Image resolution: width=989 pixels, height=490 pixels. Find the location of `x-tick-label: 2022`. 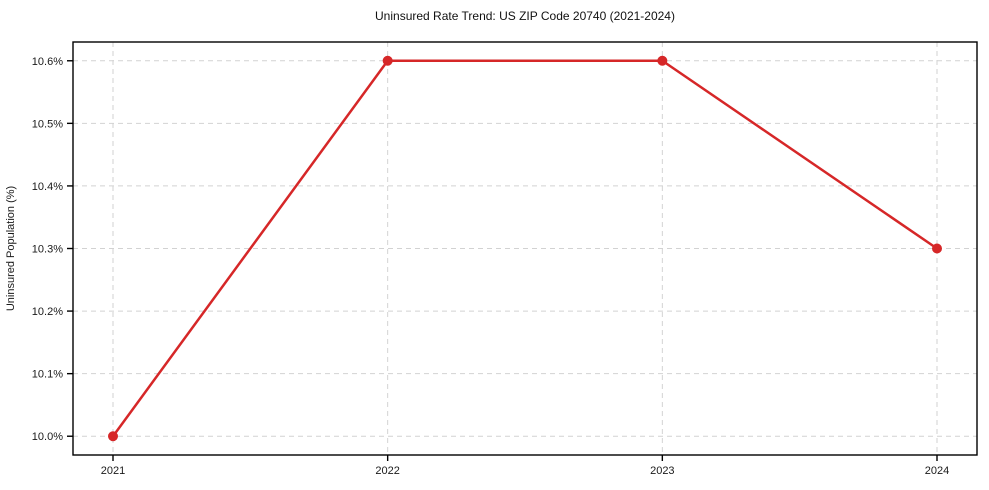

x-tick-label: 2022 is located at coordinates (387, 471).